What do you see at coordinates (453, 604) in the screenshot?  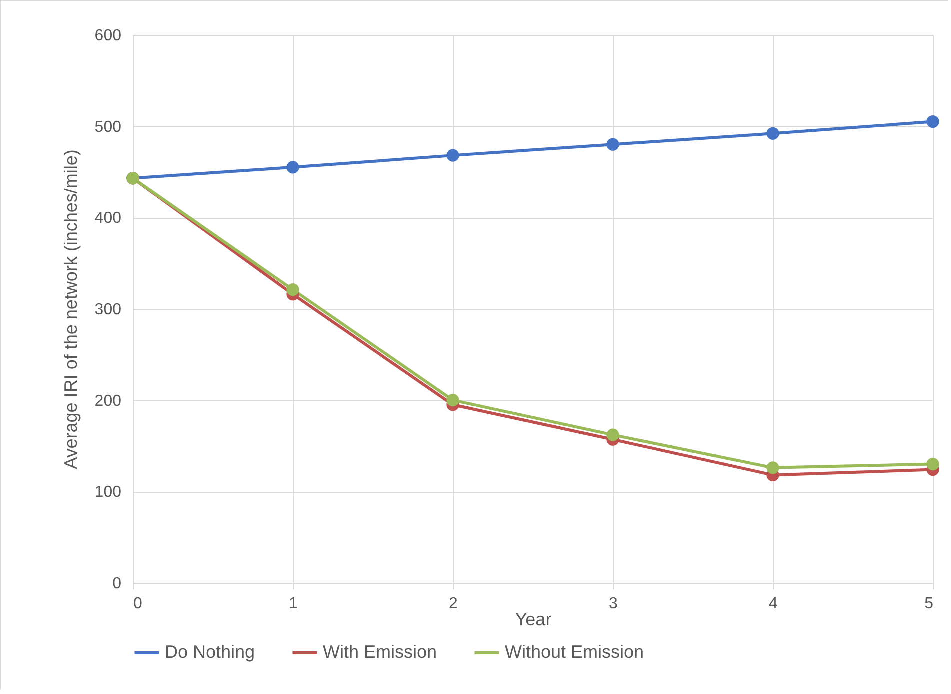 I see `x-tick-label: 2` at bounding box center [453, 604].